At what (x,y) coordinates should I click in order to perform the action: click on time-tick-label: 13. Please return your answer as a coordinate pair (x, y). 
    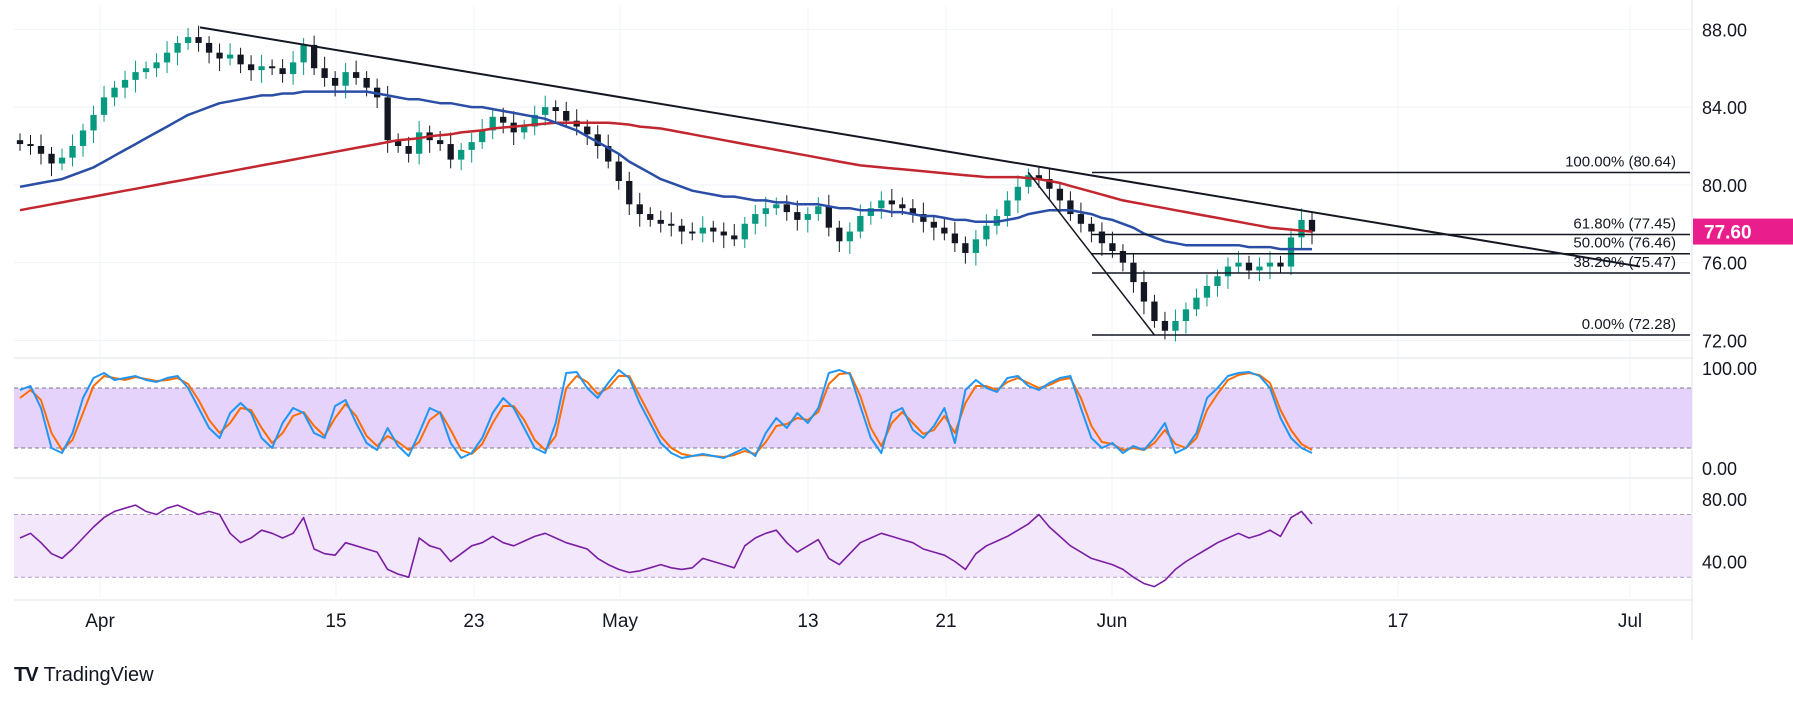
    Looking at the image, I should click on (807, 621).